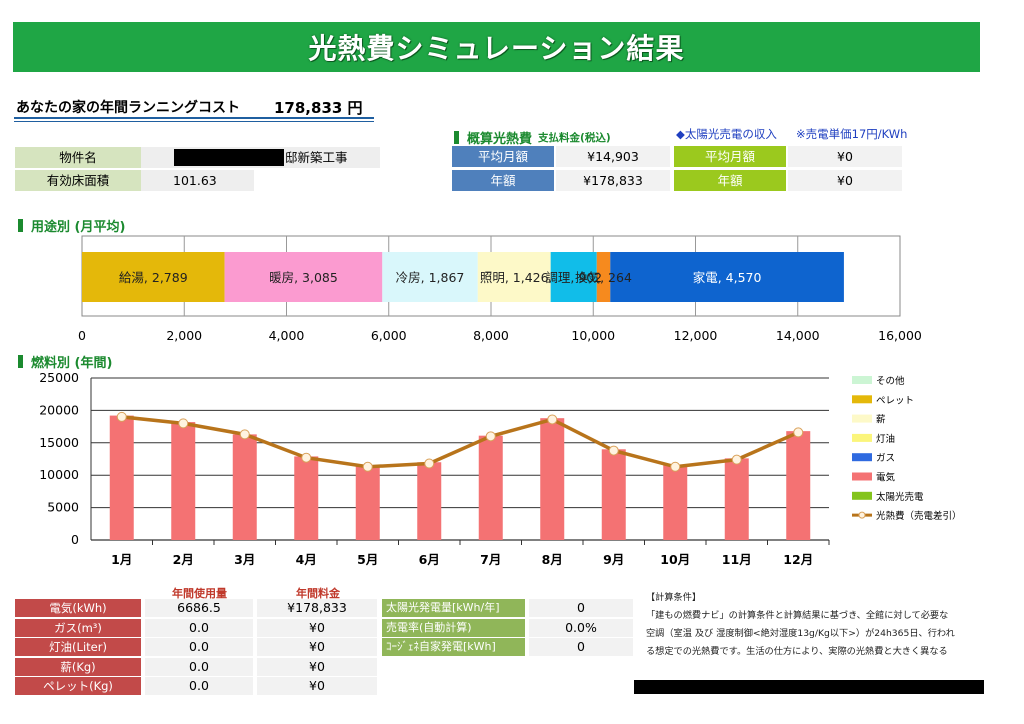 The height and width of the screenshot is (724, 1024). I want to click on x-tick-label: 12,000, so click(696, 335).